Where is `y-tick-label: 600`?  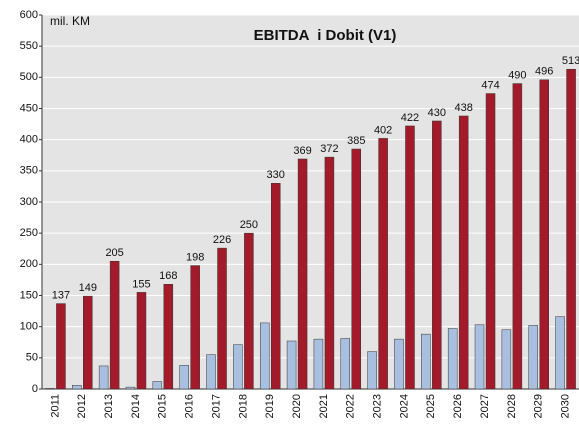 y-tick-label: 600 is located at coordinates (29, 15).